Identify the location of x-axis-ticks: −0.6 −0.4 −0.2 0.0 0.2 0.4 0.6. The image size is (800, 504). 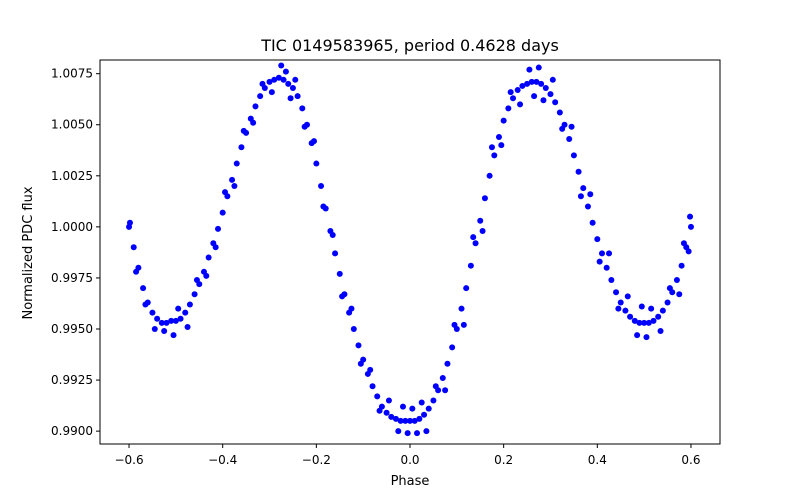
(407, 455).